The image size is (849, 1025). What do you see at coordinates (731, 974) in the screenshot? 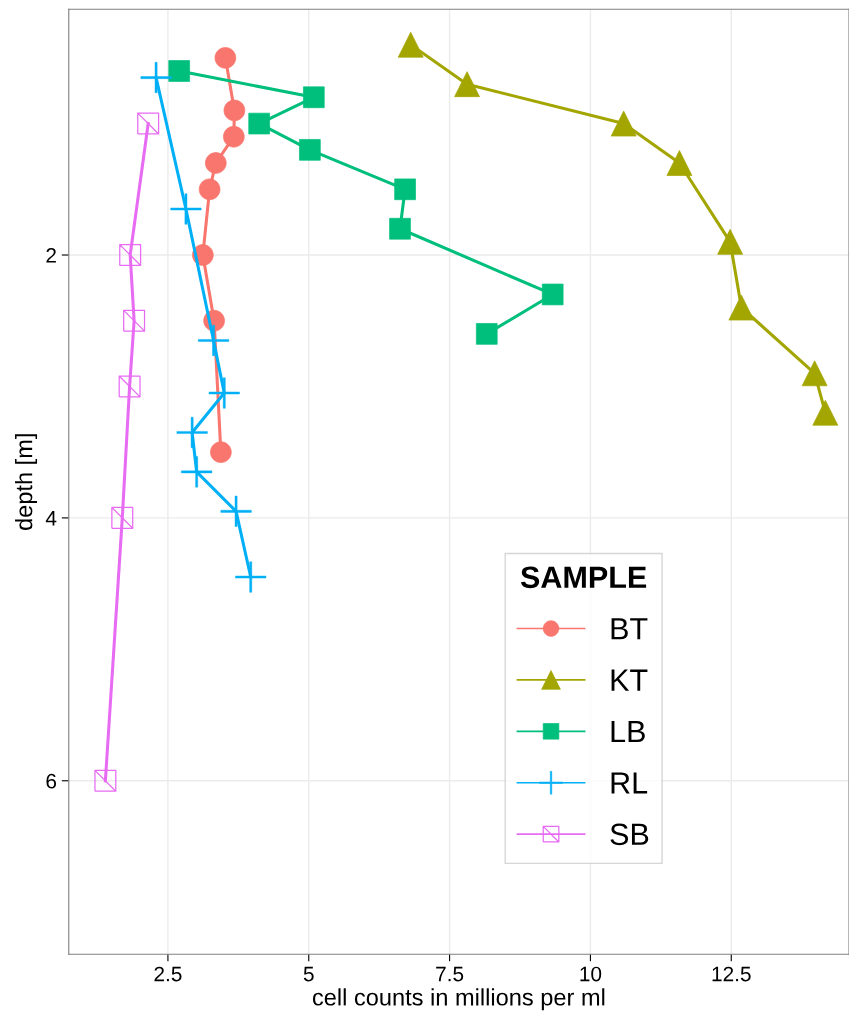
I see `x-tick-label: 12.5` at bounding box center [731, 974].